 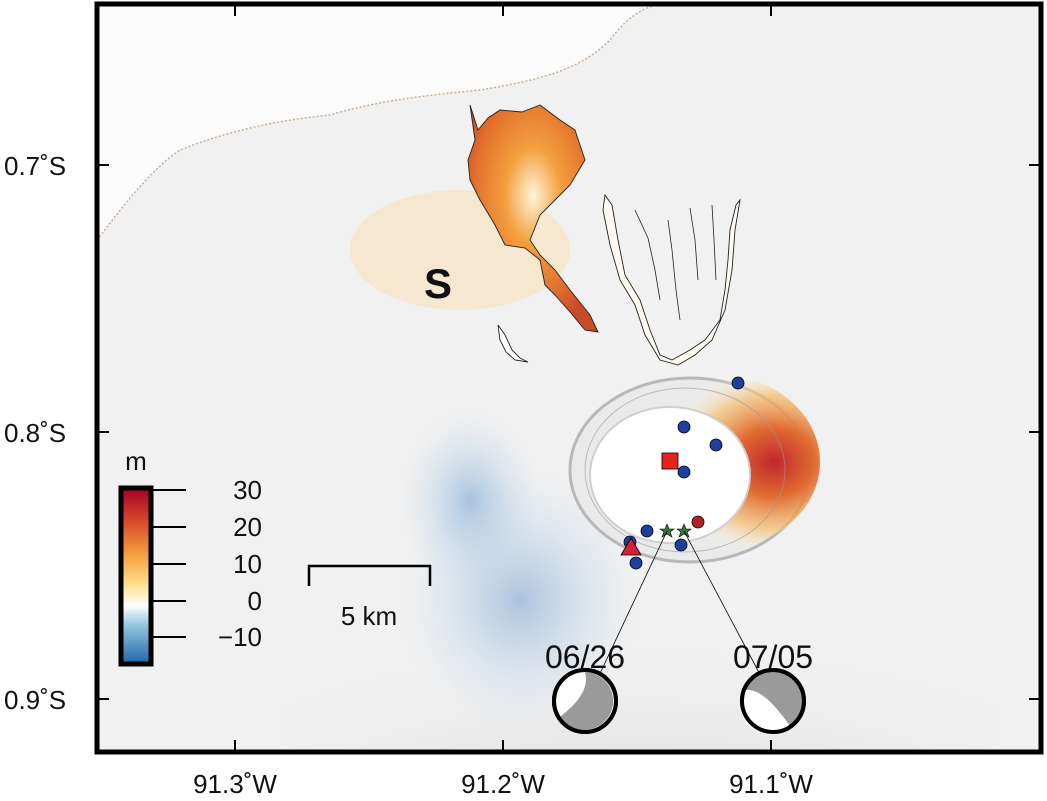 What do you see at coordinates (35, 700) in the screenshot?
I see `y-tick-label: 0.9˚S` at bounding box center [35, 700].